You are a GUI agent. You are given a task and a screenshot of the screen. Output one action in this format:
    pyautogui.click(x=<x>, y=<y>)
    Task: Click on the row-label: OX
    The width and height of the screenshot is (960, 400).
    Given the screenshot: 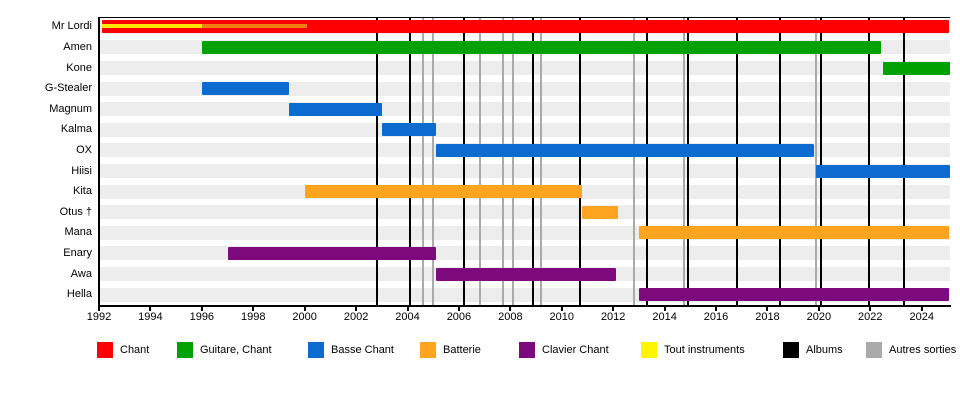 What is the action you would take?
    pyautogui.click(x=84, y=149)
    